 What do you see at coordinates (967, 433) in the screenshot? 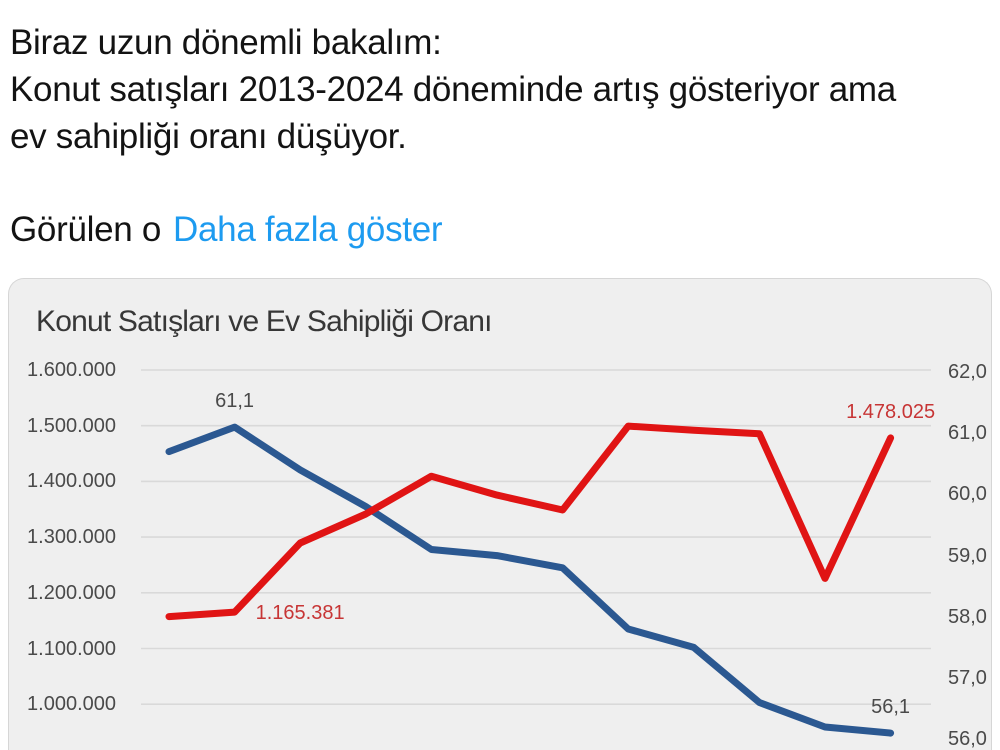
I see `right-axis-tick: 61,0` at bounding box center [967, 433].